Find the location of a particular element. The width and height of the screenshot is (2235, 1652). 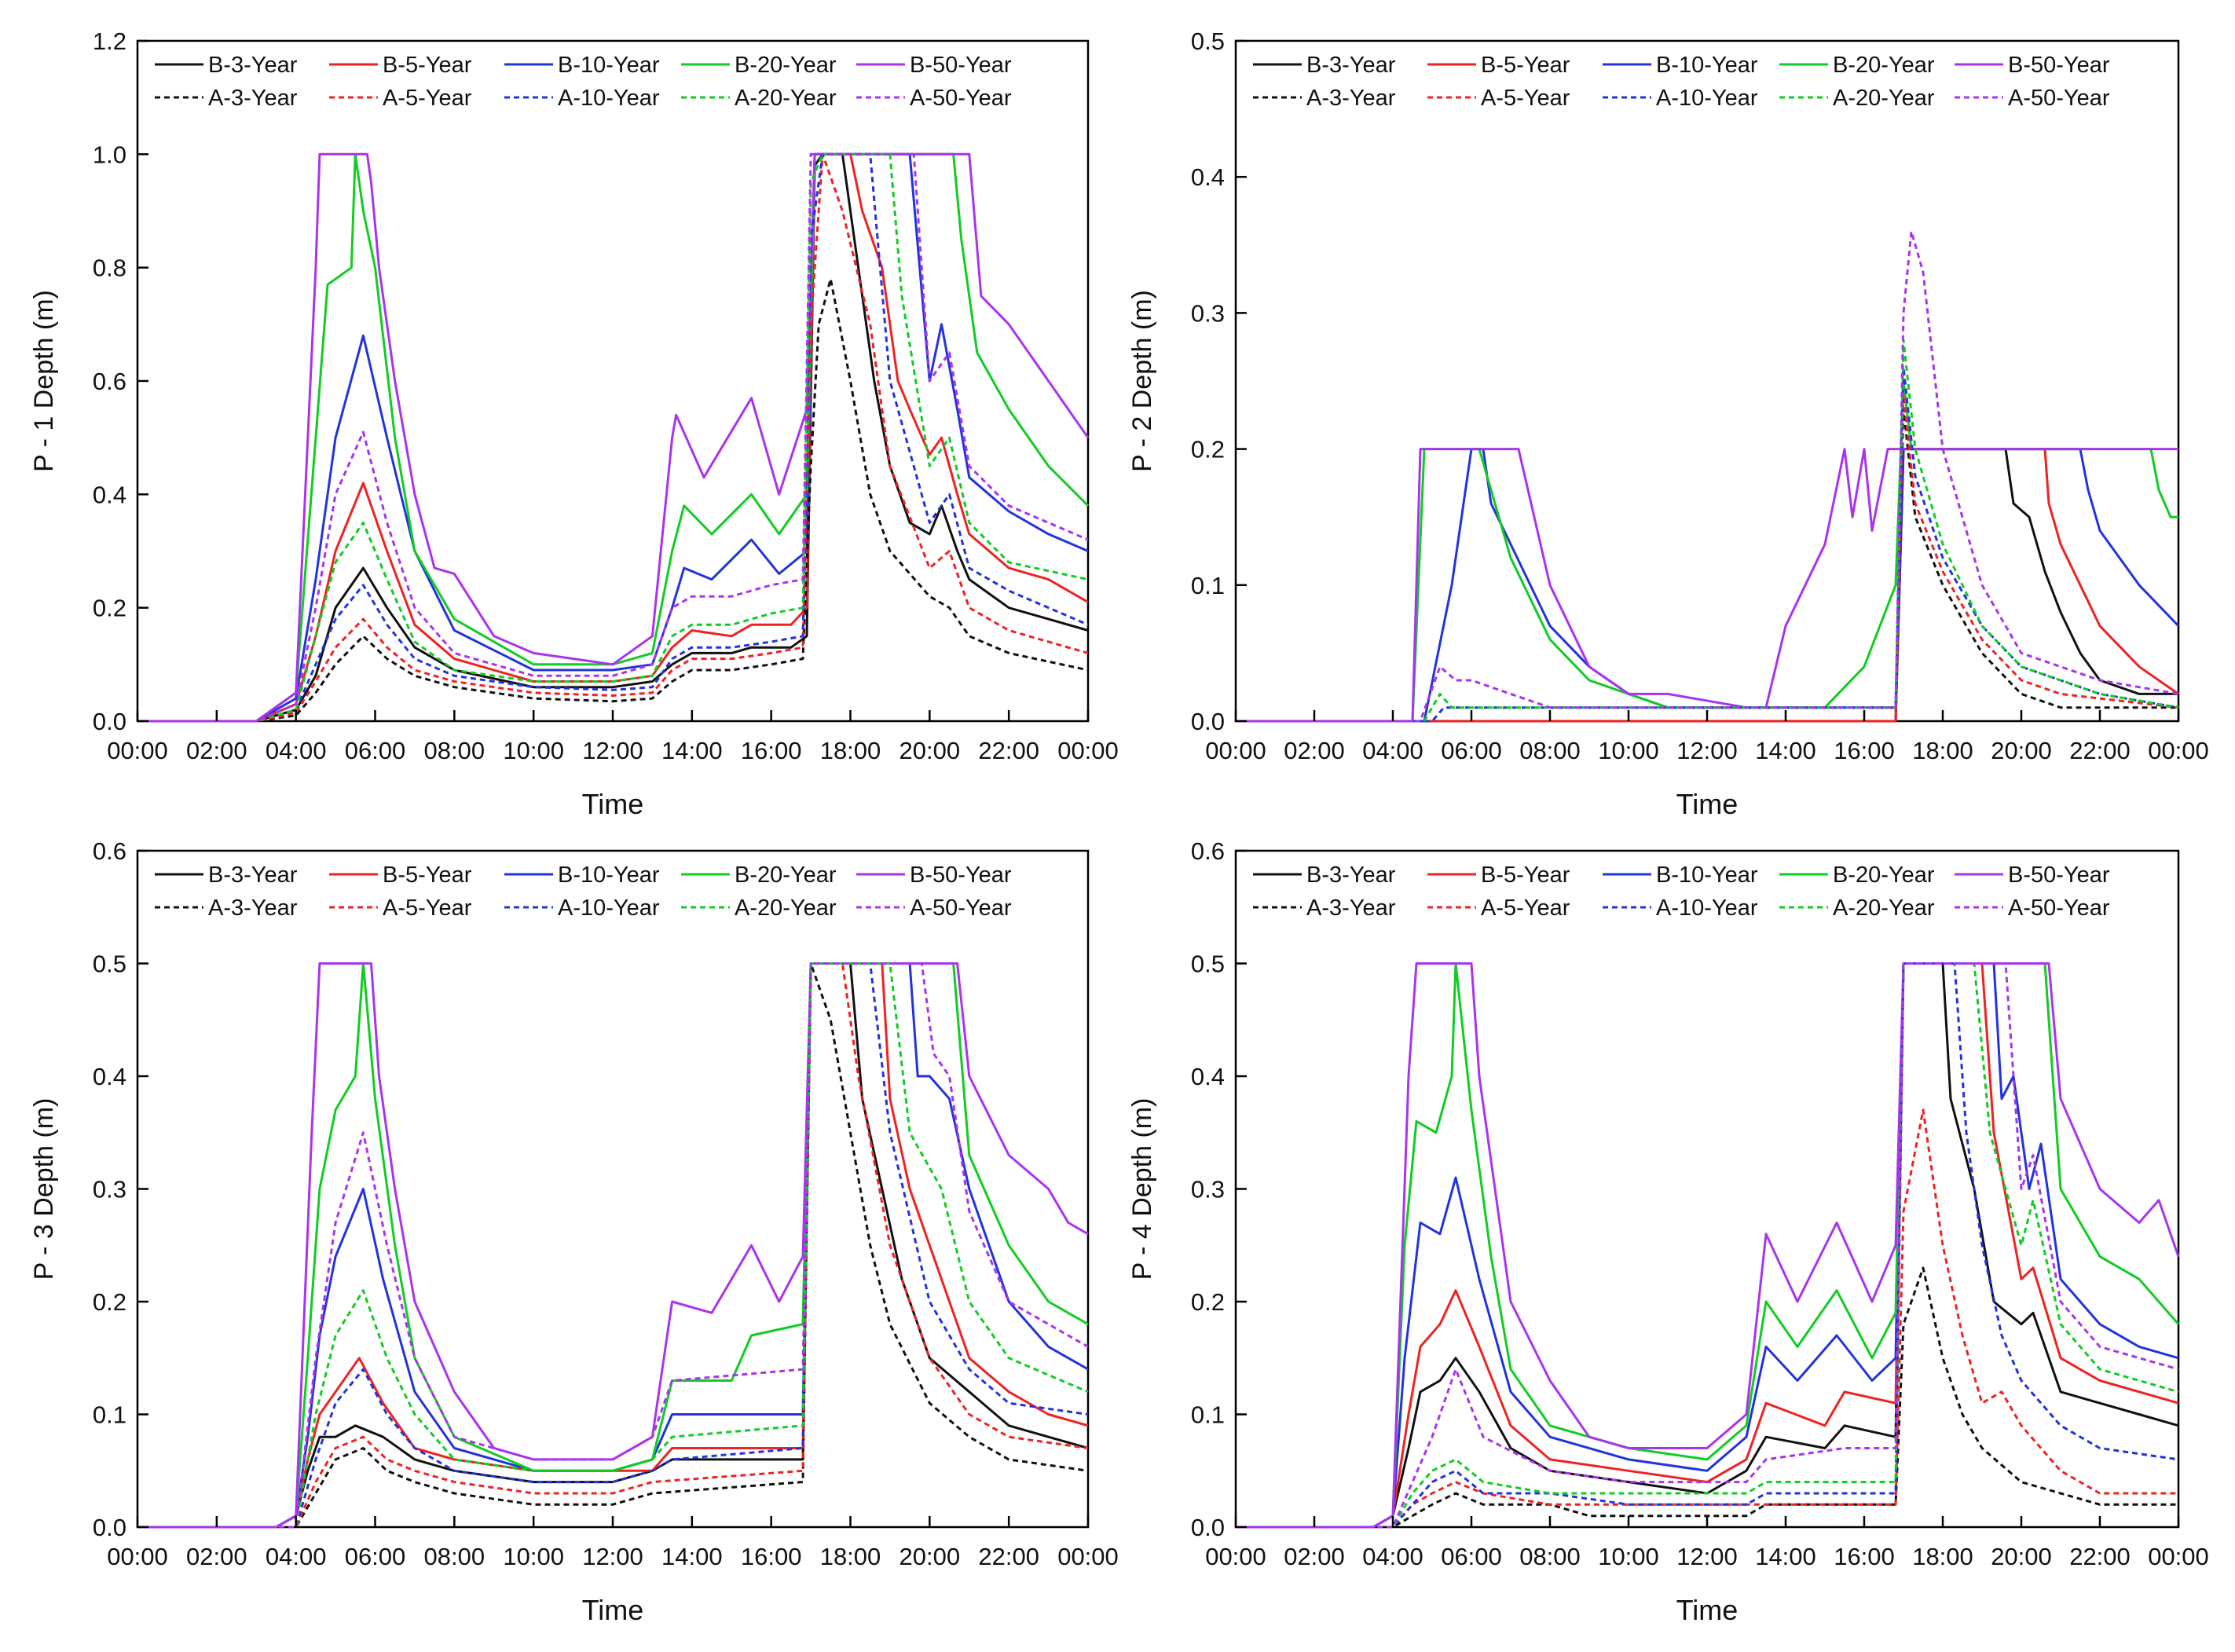

p-1-y-tick-label: 0.4 is located at coordinates (109, 494).